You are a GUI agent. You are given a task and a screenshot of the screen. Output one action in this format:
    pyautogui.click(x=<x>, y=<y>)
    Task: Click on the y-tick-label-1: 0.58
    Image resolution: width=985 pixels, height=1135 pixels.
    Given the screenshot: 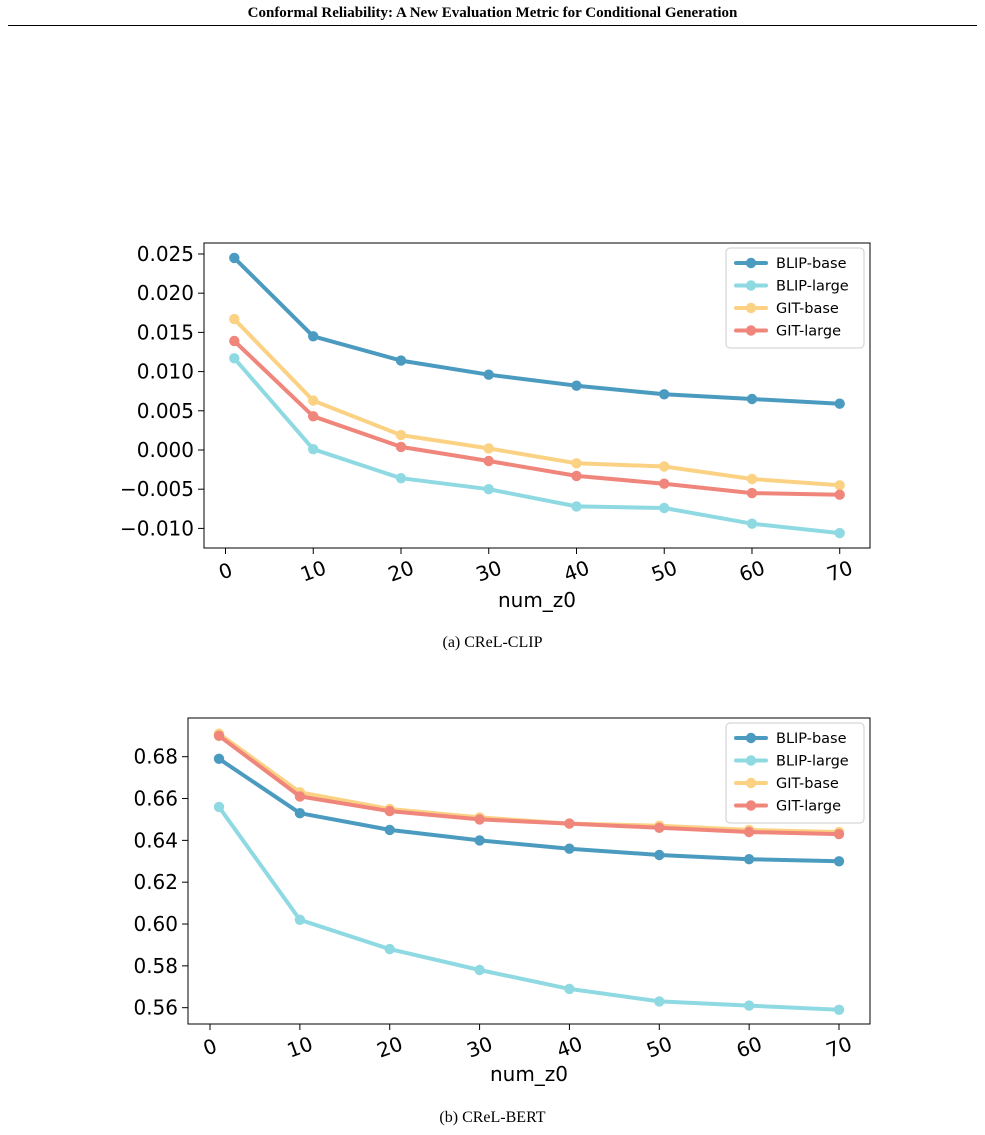 What is the action you would take?
    pyautogui.click(x=155, y=966)
    